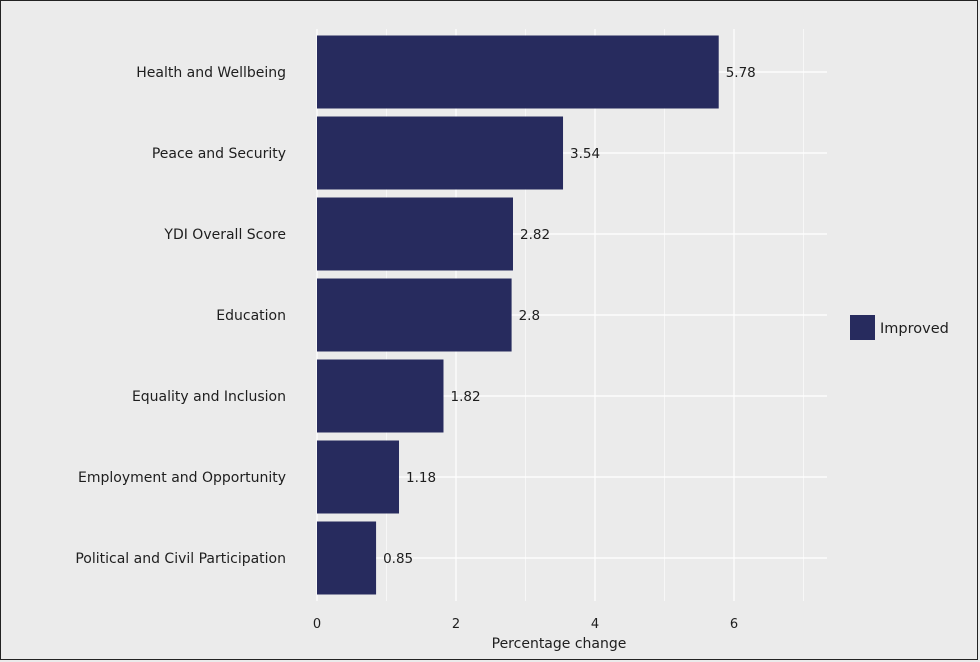  What do you see at coordinates (914, 329) in the screenshot?
I see `legend-label-improved: Improved` at bounding box center [914, 329].